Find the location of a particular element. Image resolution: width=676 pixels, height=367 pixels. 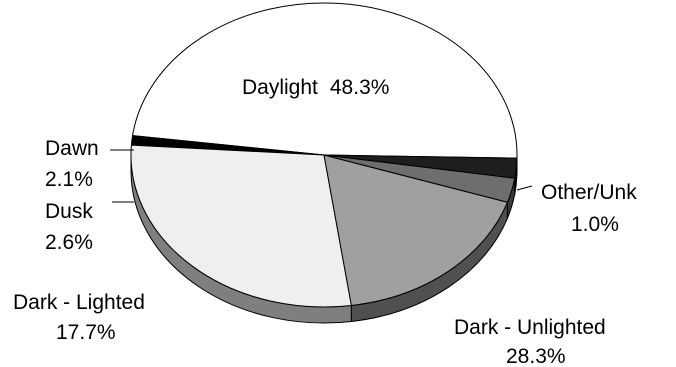

slice-label-dark-lighted-value: 17.7% is located at coordinates (86, 332).